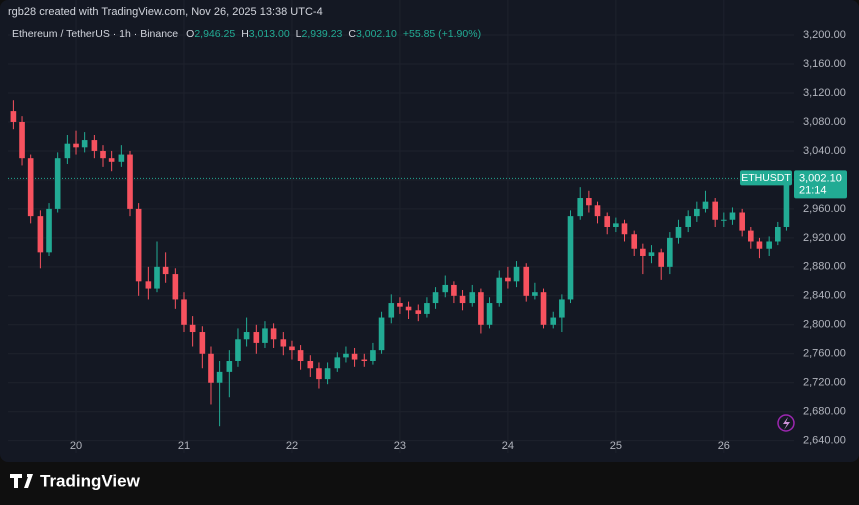 The width and height of the screenshot is (859, 505). I want to click on legend-text: H, so click(245, 34).